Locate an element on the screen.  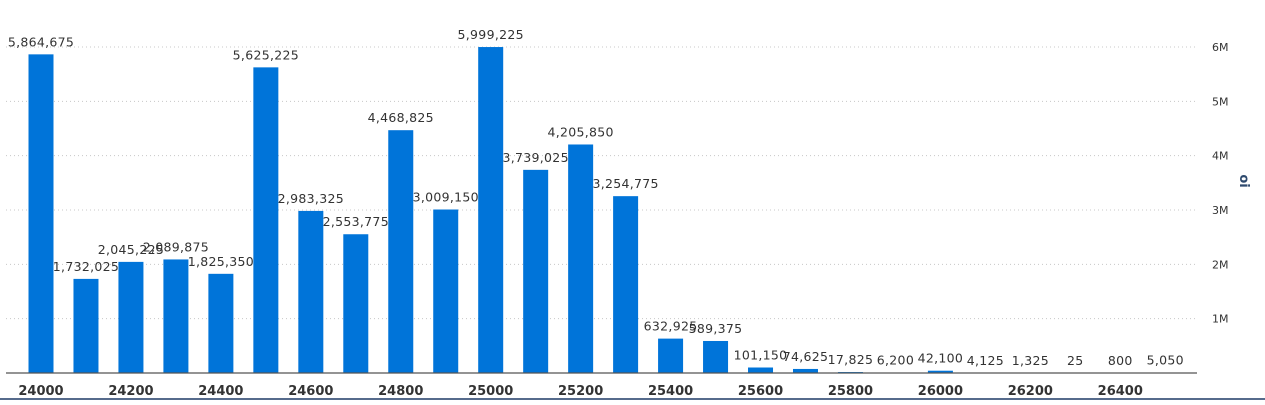
value-label-25500: 589,375 is located at coordinates (716, 328).